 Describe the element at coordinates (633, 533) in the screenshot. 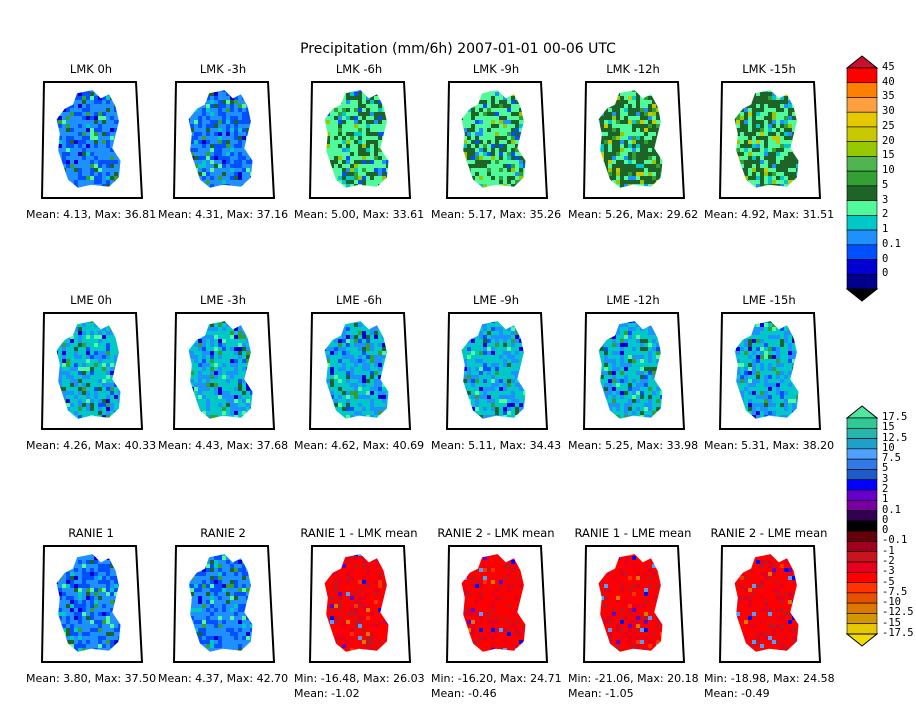

I see `panel-title: RANIE 1 - LME mean` at that location.